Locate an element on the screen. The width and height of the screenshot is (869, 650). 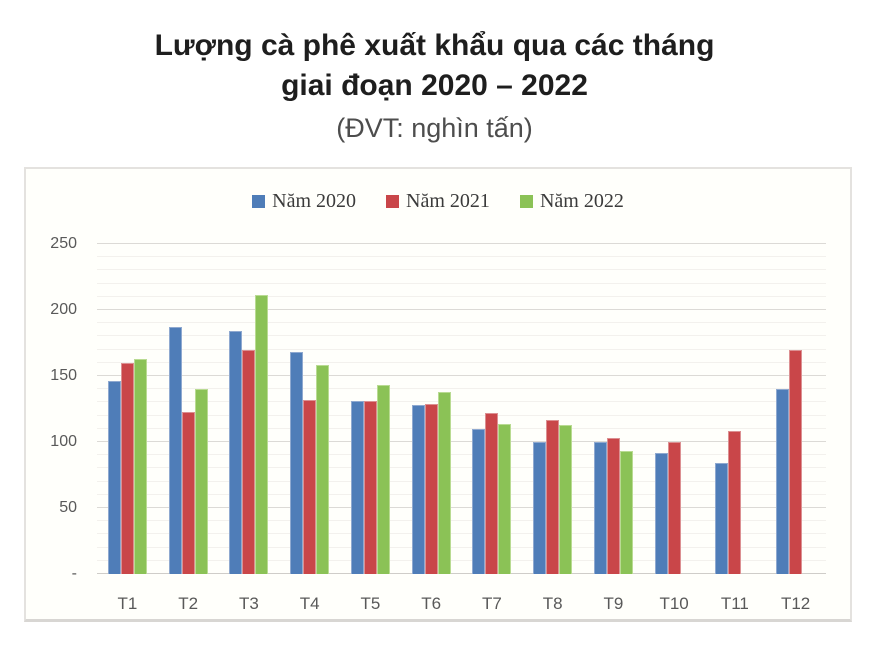
legend-label-nam-2020: Năm 2020 is located at coordinates (314, 201).